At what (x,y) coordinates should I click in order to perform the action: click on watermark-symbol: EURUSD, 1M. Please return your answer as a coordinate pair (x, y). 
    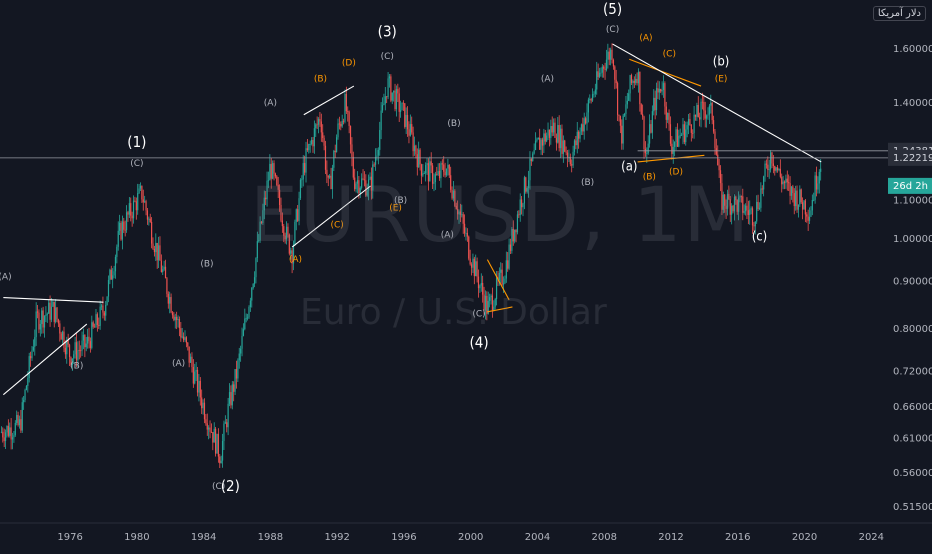
    Looking at the image, I should click on (501, 214).